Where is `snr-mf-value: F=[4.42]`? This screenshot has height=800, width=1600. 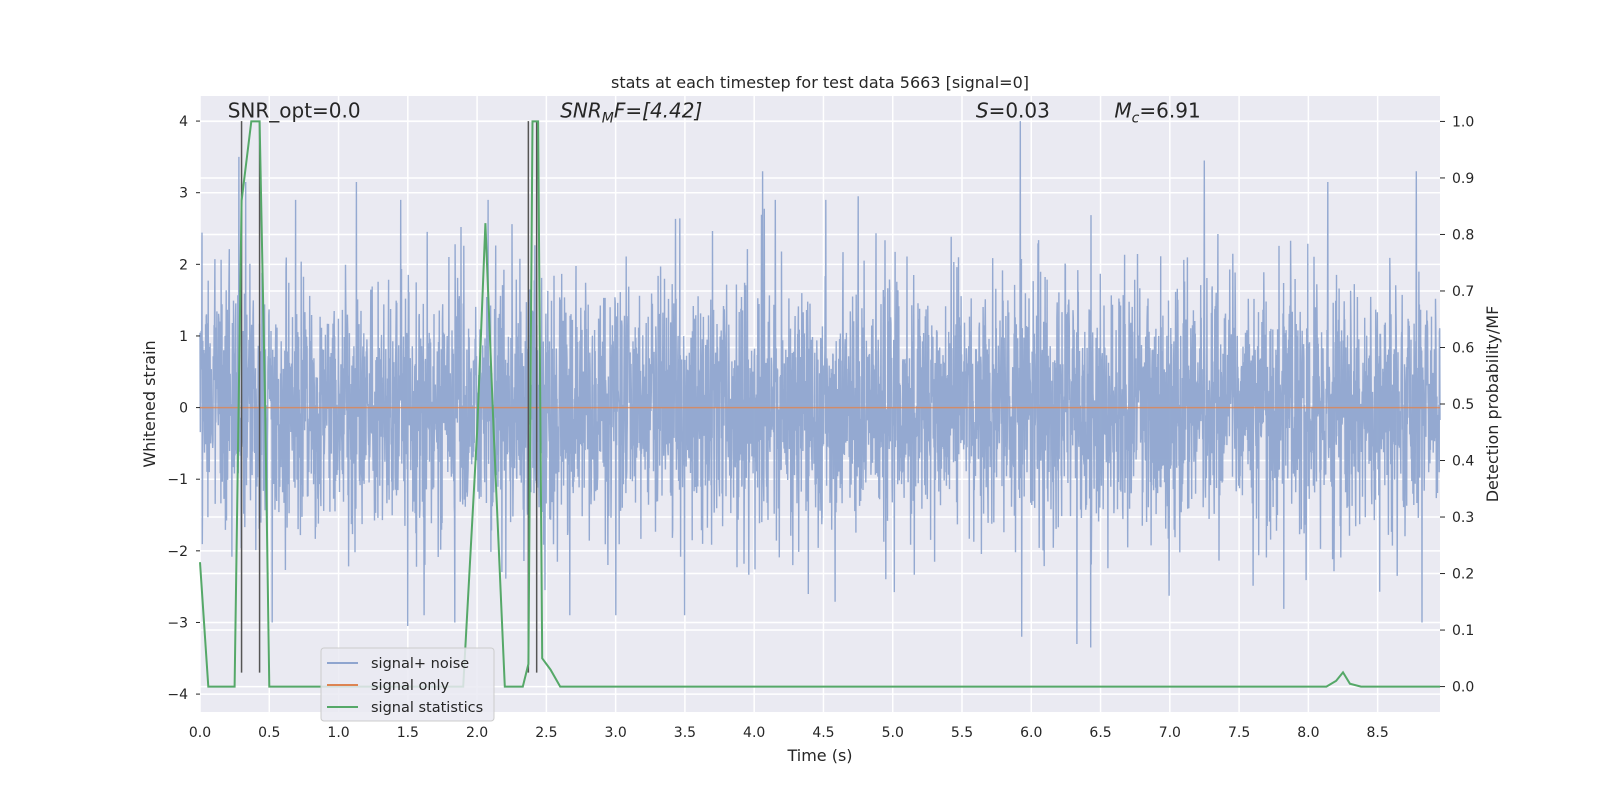 snr-mf-value: F=[4.42] is located at coordinates (658, 110).